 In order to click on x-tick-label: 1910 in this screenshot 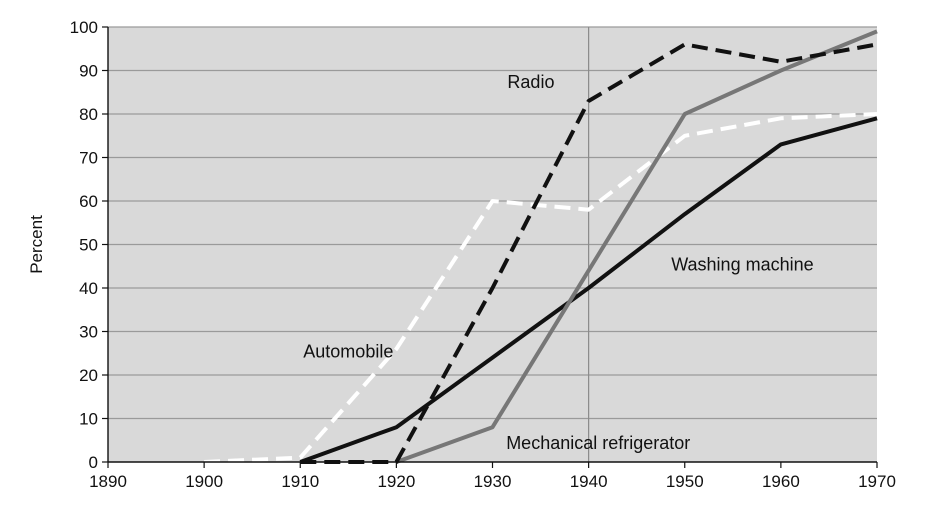, I will do `click(300, 481)`.